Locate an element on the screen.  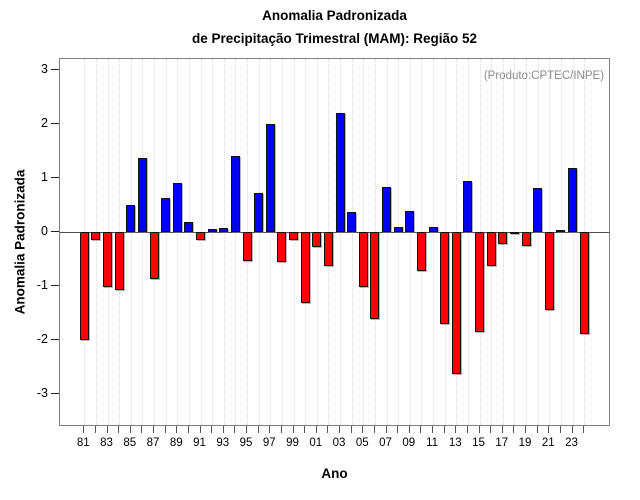
x-tick-label: 83 is located at coordinates (106, 443).